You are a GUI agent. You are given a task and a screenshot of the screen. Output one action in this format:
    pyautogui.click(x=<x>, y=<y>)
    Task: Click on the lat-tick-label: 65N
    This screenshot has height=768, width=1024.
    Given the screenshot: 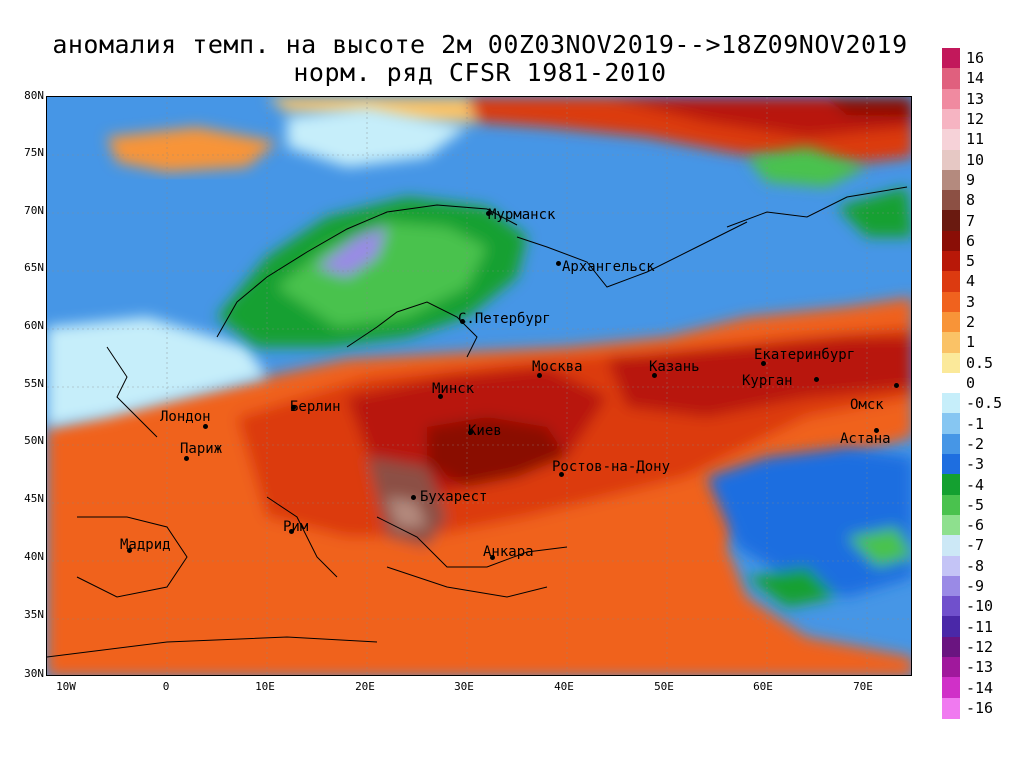 What is the action you would take?
    pyautogui.click(x=34, y=267)
    